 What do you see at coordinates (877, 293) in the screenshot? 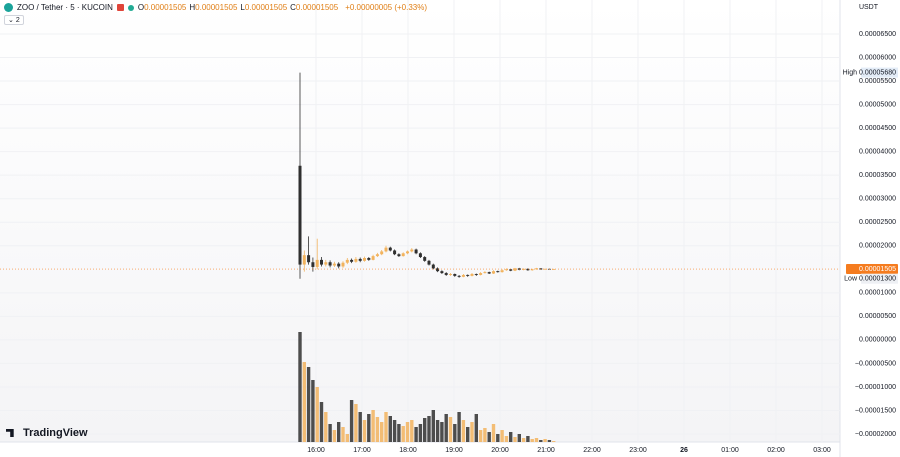
I see `y-tick-label: 0.00001000` at bounding box center [877, 293].